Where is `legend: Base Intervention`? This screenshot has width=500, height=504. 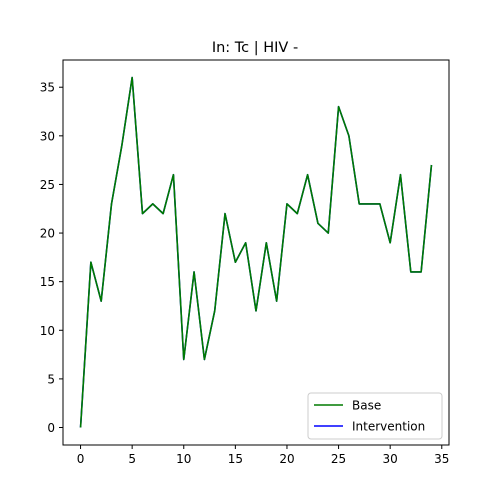 legend: Base Intervention is located at coordinates (375, 416).